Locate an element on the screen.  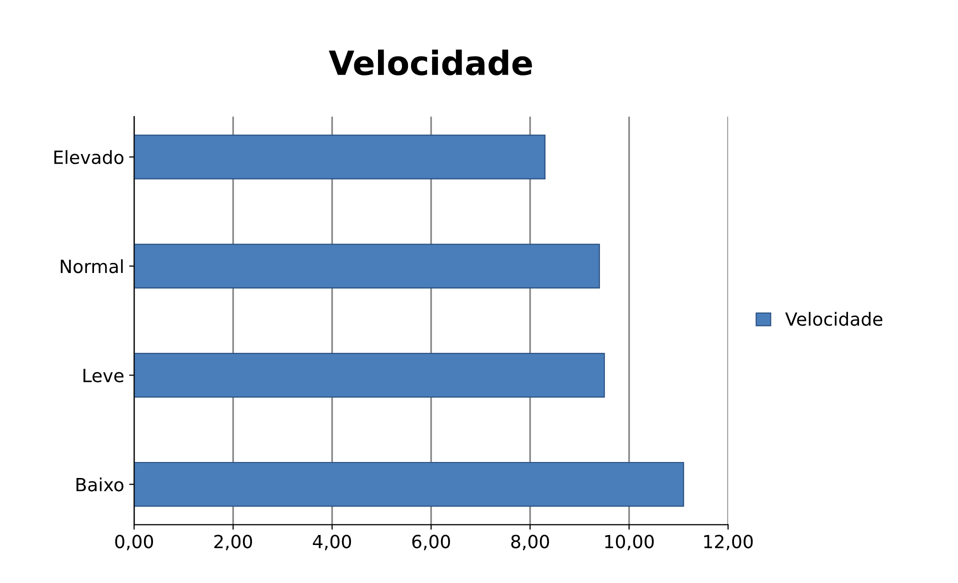
x-tick-label: 6,00 is located at coordinates (431, 542).